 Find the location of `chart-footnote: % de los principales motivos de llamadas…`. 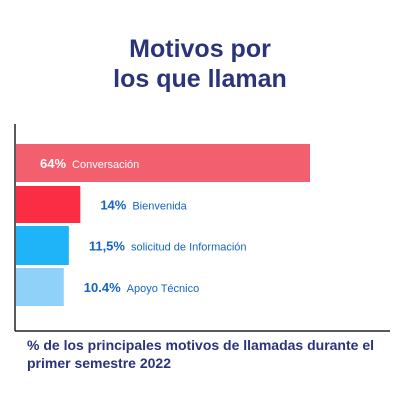

chart-footnote: % de los principales motivos de llamadas… is located at coordinates (200, 354).